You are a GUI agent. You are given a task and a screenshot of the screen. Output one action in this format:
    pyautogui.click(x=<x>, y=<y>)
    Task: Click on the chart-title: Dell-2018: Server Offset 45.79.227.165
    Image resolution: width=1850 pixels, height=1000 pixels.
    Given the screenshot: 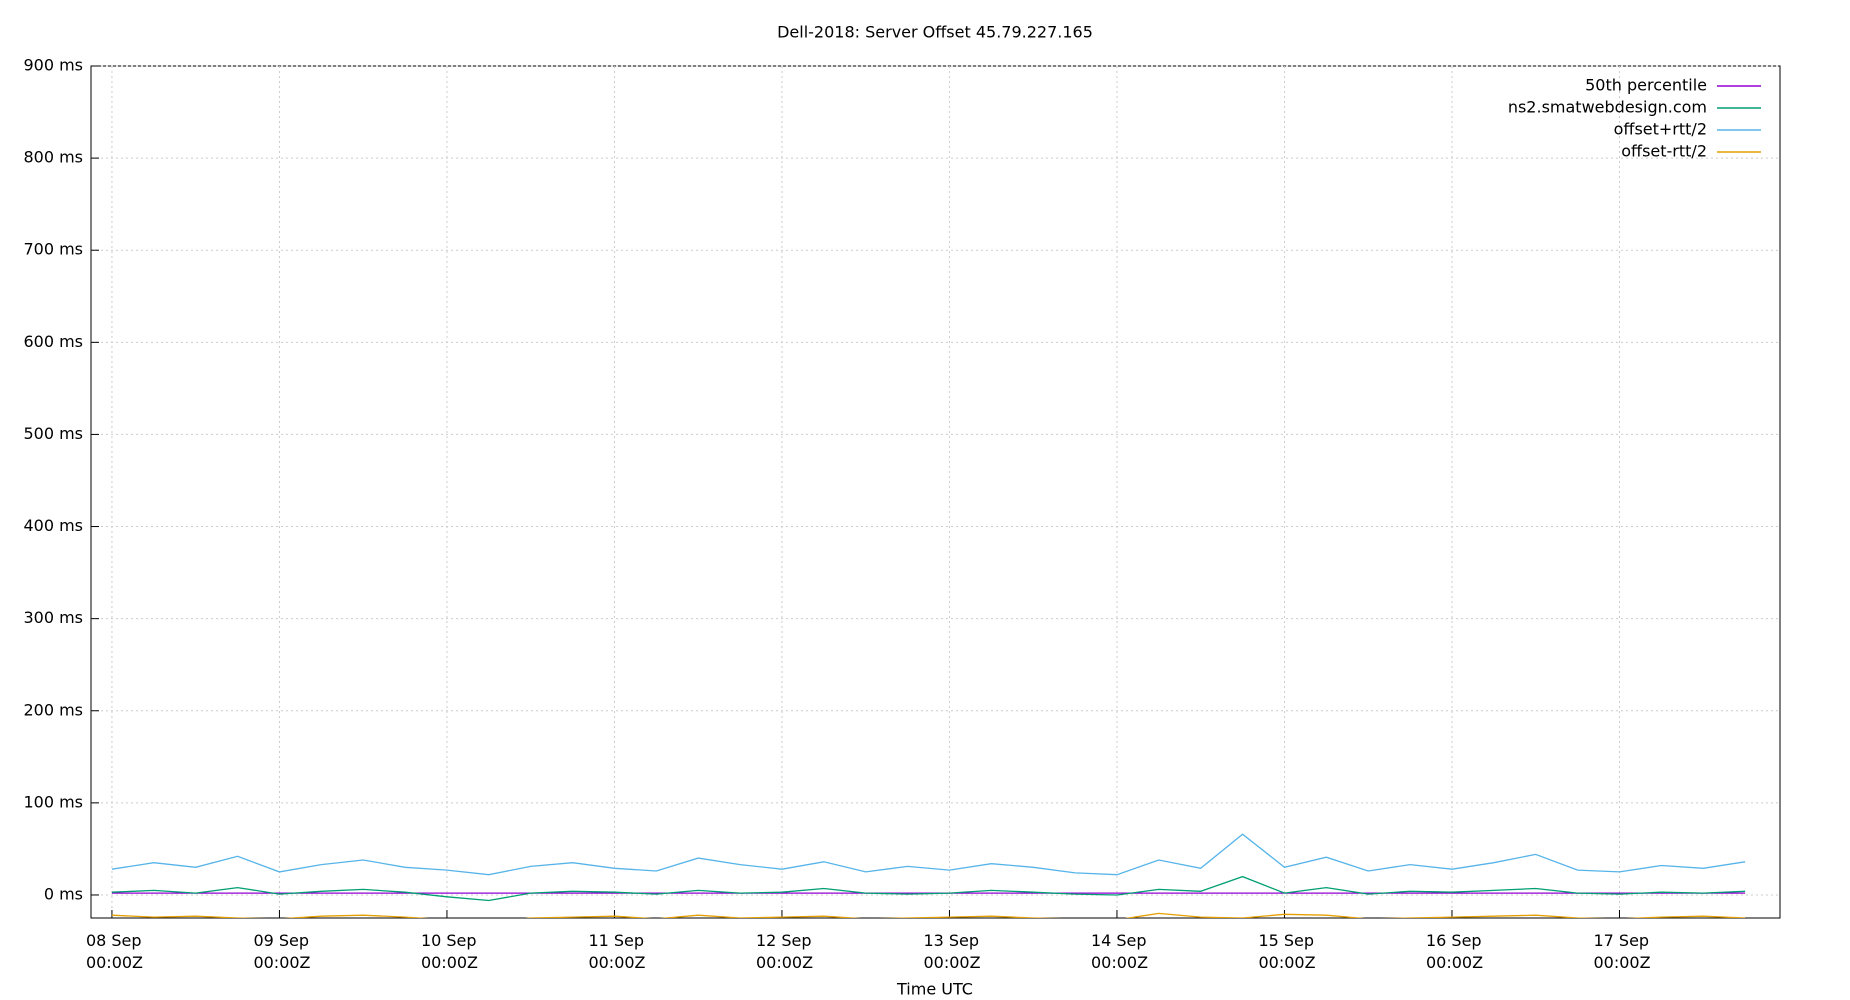 What is the action you would take?
    pyautogui.click(x=935, y=32)
    